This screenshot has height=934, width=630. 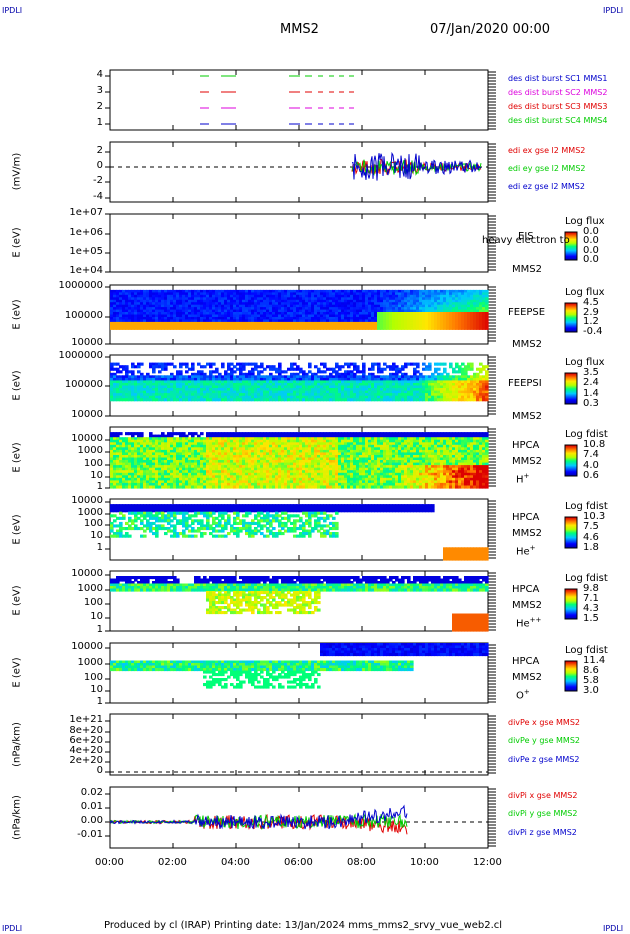 What do you see at coordinates (571, 460) in the screenshot?
I see `colorbar-frame-hpca-h` at bounding box center [571, 460].